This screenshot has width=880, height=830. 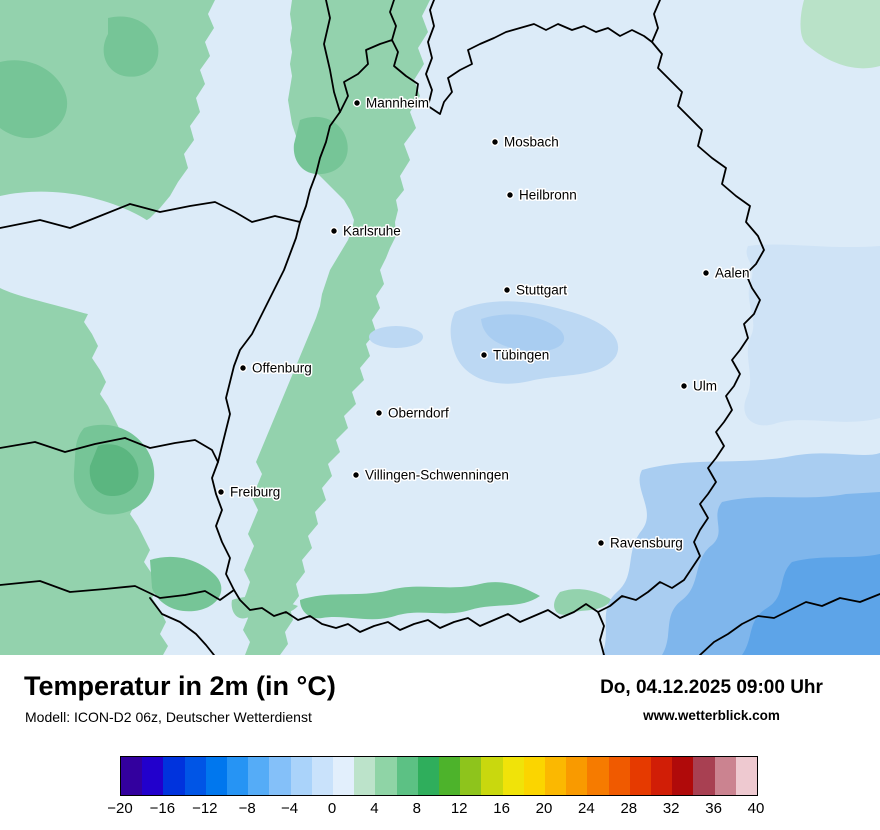 I want to click on legend-tick-label: −4, so click(x=290, y=808).